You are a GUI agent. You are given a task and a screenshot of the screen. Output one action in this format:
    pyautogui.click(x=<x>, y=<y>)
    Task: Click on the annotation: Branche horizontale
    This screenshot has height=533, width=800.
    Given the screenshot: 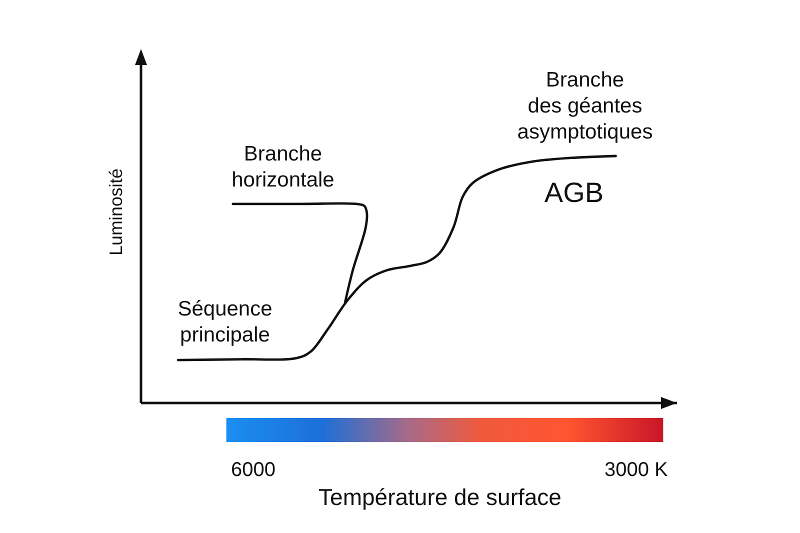 What is the action you would take?
    pyautogui.click(x=283, y=167)
    